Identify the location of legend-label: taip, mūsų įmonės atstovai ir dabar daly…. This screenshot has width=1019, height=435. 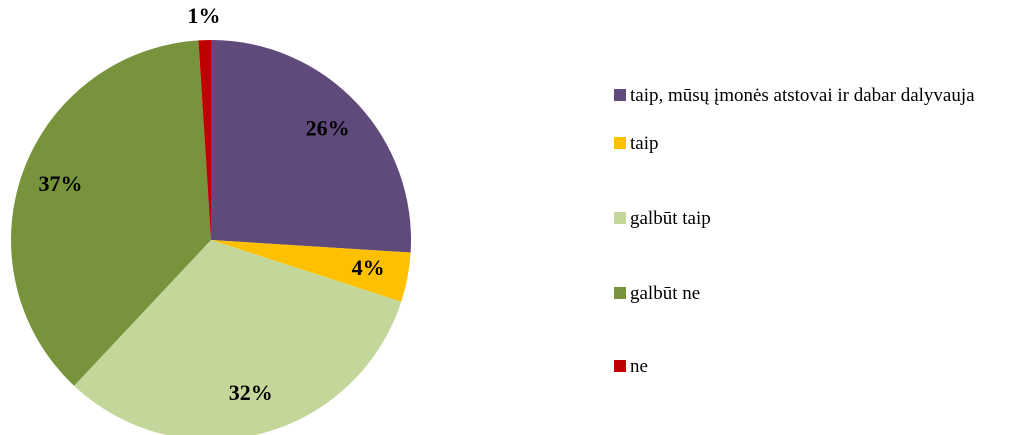
(802, 95).